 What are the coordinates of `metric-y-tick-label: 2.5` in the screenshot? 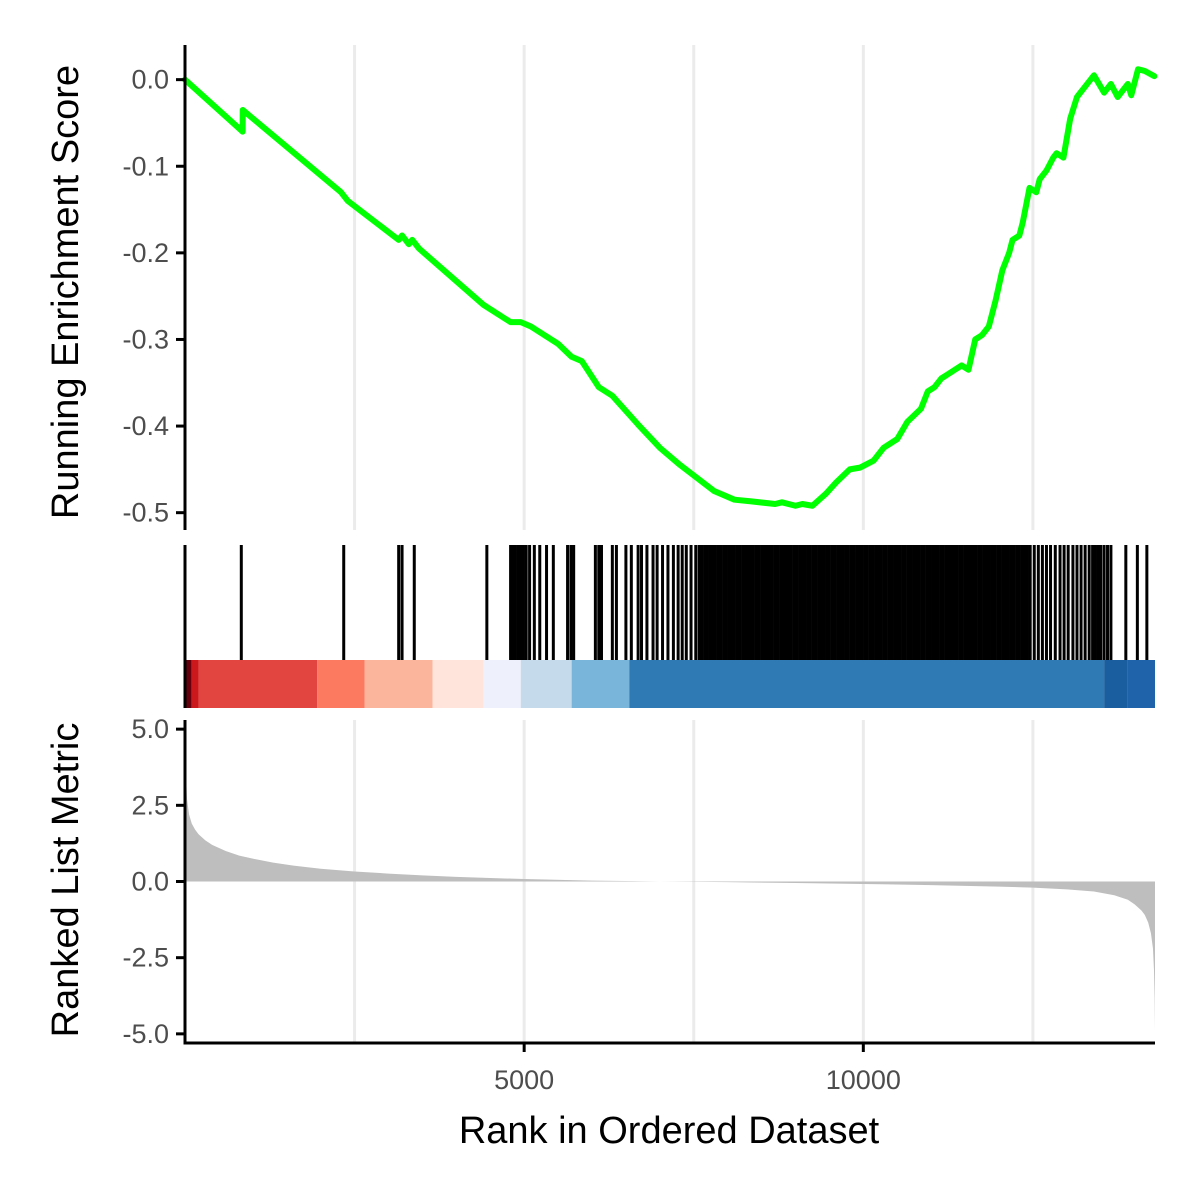 It's located at (150, 805).